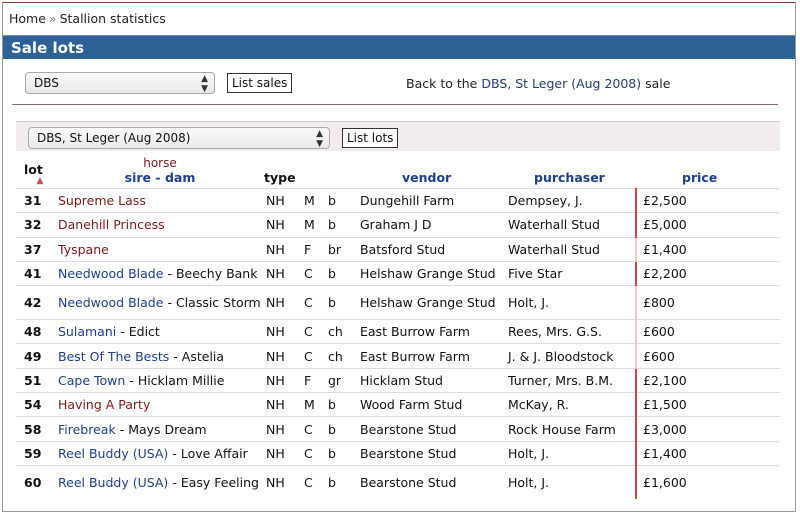  What do you see at coordinates (27, 18) in the screenshot?
I see `breadcrumb-home-link: Home` at bounding box center [27, 18].